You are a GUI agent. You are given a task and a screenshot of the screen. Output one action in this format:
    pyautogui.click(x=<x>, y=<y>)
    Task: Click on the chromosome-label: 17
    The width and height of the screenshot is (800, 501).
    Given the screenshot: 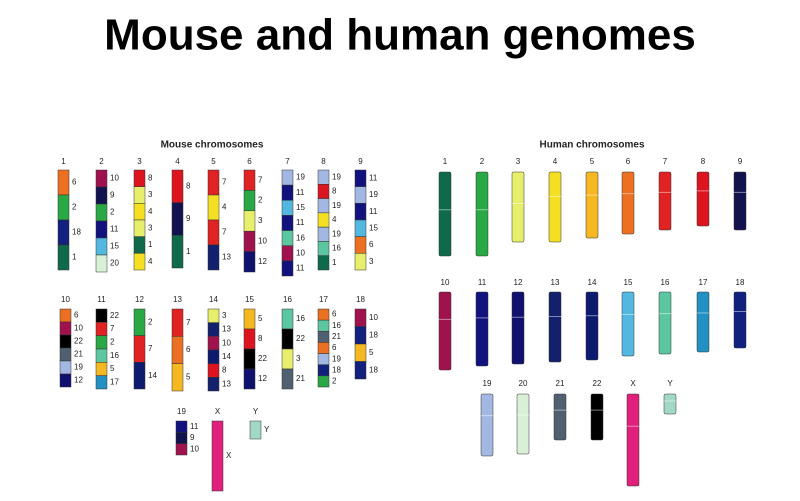 What is the action you would take?
    pyautogui.click(x=323, y=299)
    